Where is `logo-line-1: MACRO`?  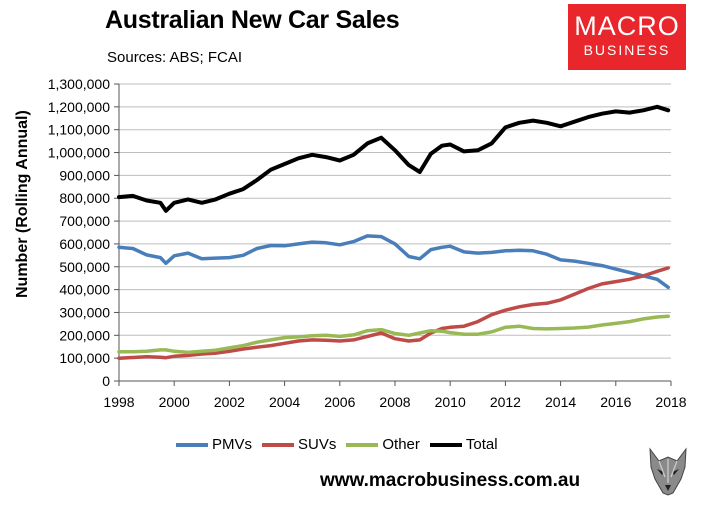
logo-line-1: MACRO is located at coordinates (627, 26).